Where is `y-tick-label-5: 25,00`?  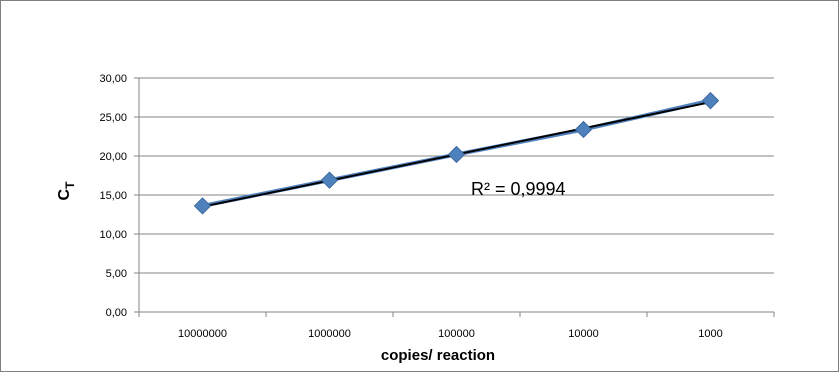 y-tick-label-5: 25,00 is located at coordinates (113, 118).